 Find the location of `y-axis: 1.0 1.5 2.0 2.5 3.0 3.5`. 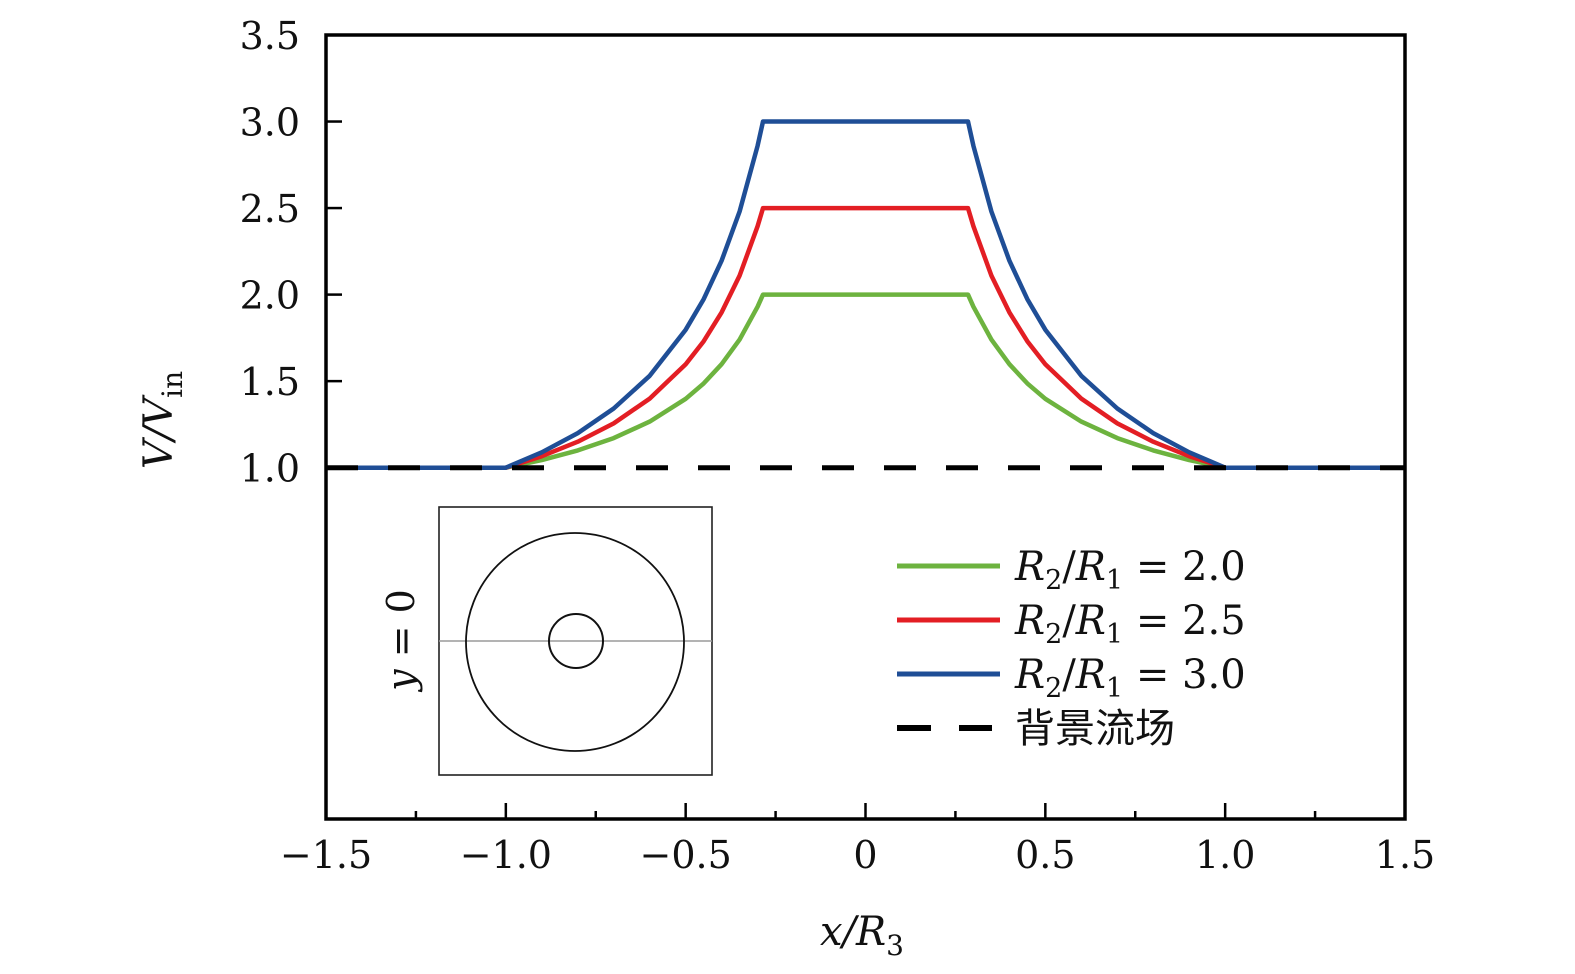

y-axis: 1.0 1.5 2.0 2.5 3.0 3.5 is located at coordinates (291, 252).